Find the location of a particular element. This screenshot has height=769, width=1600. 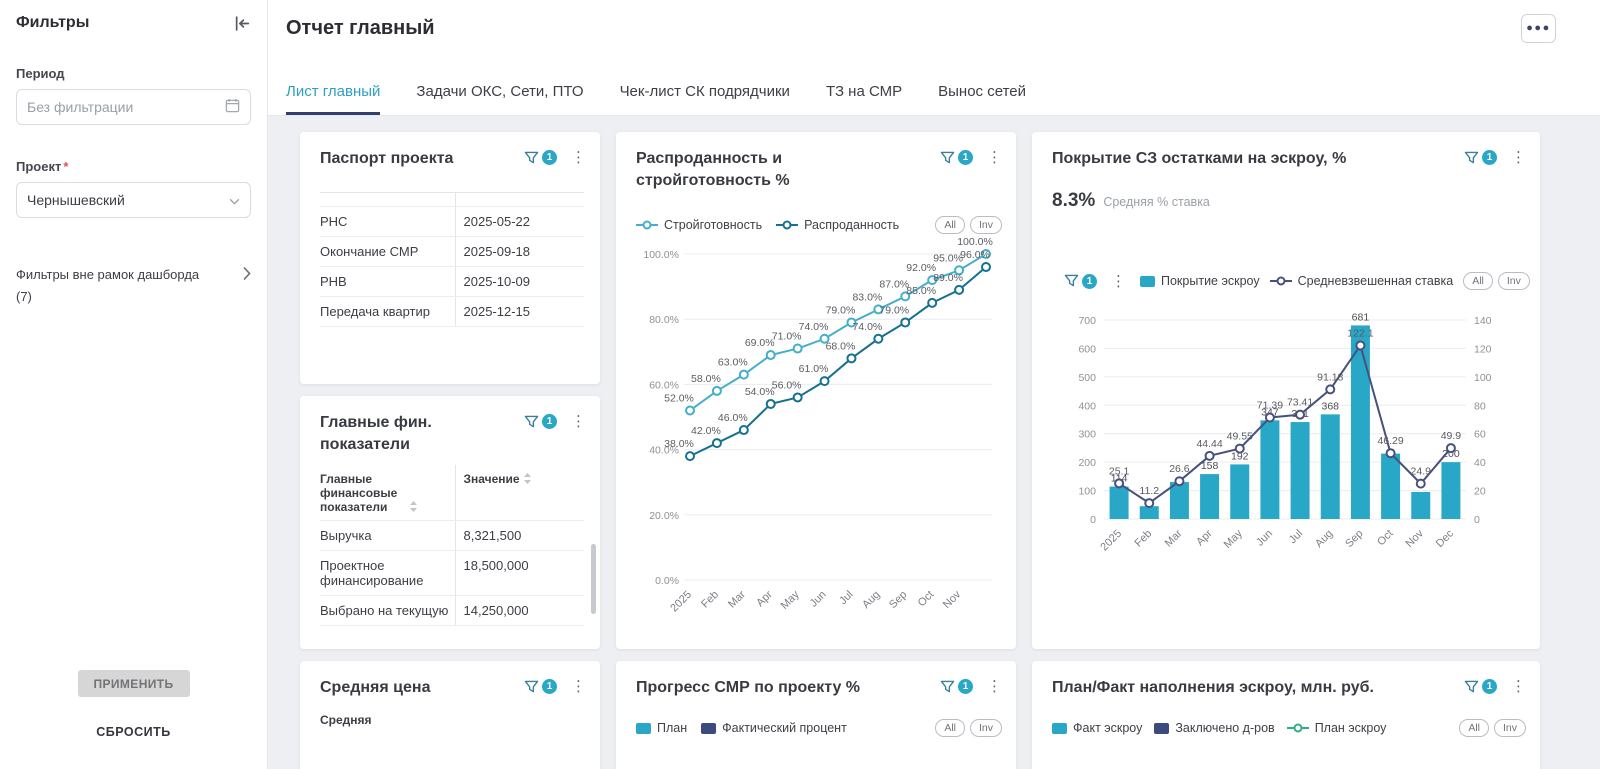

column-header: Главные финансовые показатели is located at coordinates (388, 493).